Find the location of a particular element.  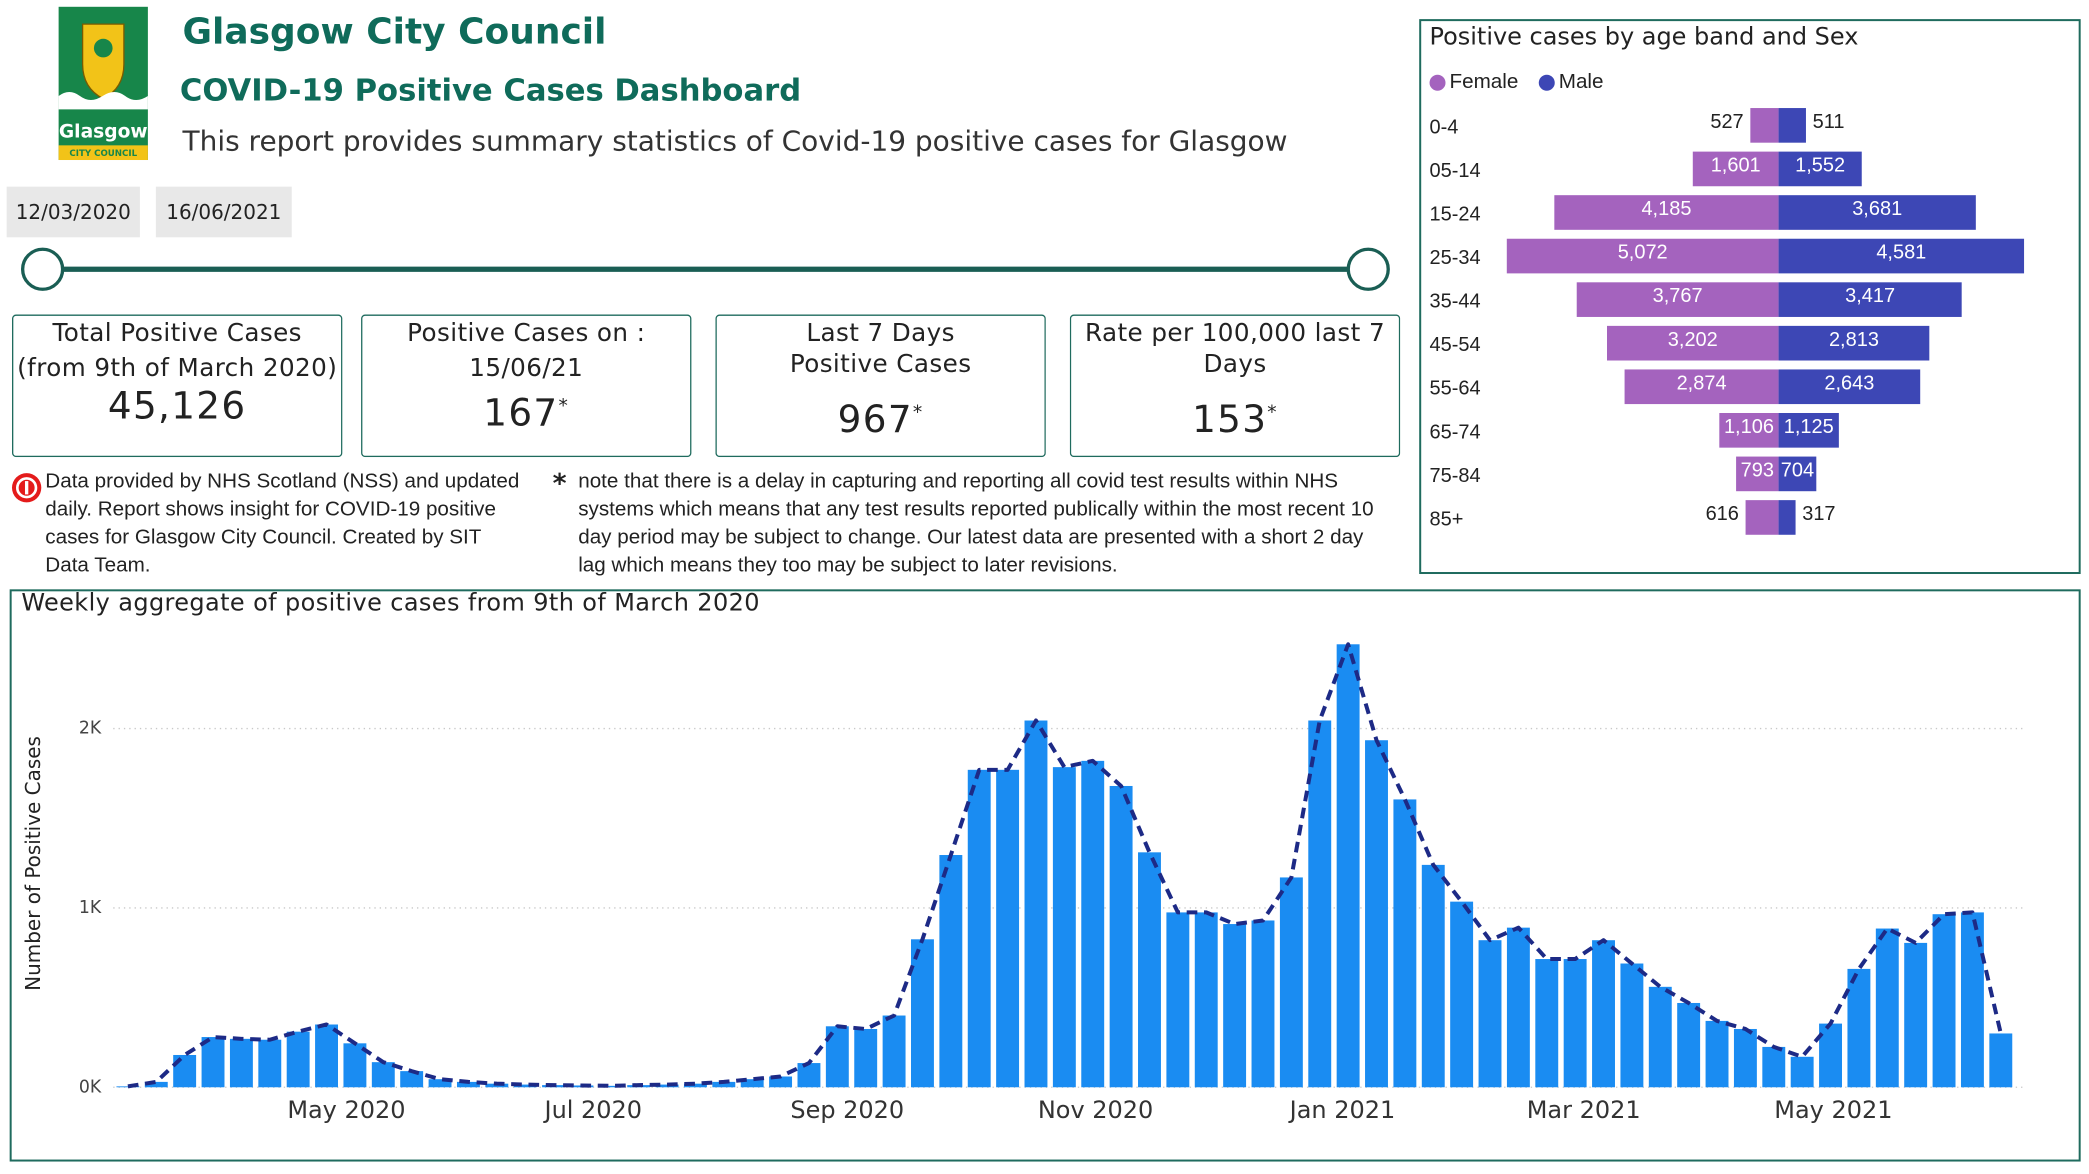

end-date: 16/06/2021 is located at coordinates (223, 212).